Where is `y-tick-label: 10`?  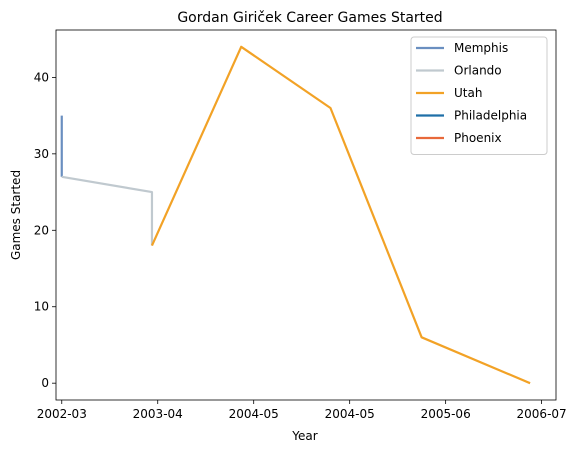
y-tick-label: 10 is located at coordinates (41, 307).